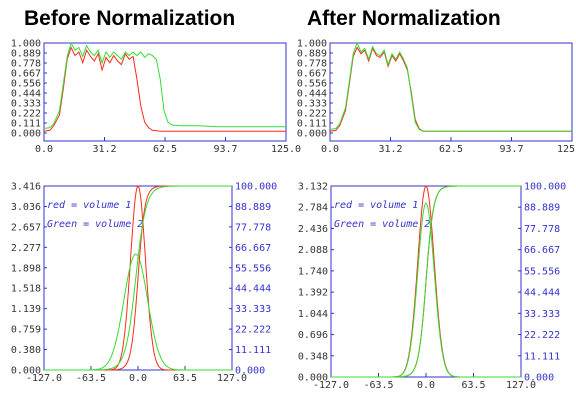 This screenshot has height=403, width=576. I want to click on y-tick-label: 2.657, so click(26, 227).